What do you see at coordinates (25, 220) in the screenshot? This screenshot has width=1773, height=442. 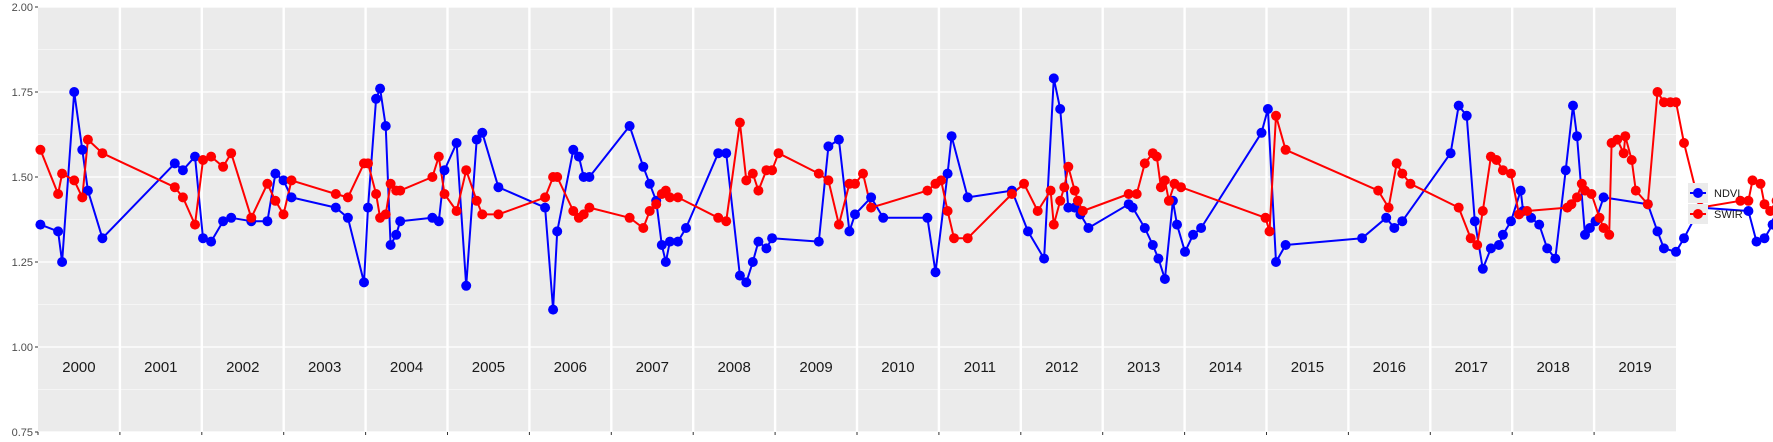 I see `y-axis: 0.75 1.00 1.25 1.50 1.75 2.00` at bounding box center [25, 220].